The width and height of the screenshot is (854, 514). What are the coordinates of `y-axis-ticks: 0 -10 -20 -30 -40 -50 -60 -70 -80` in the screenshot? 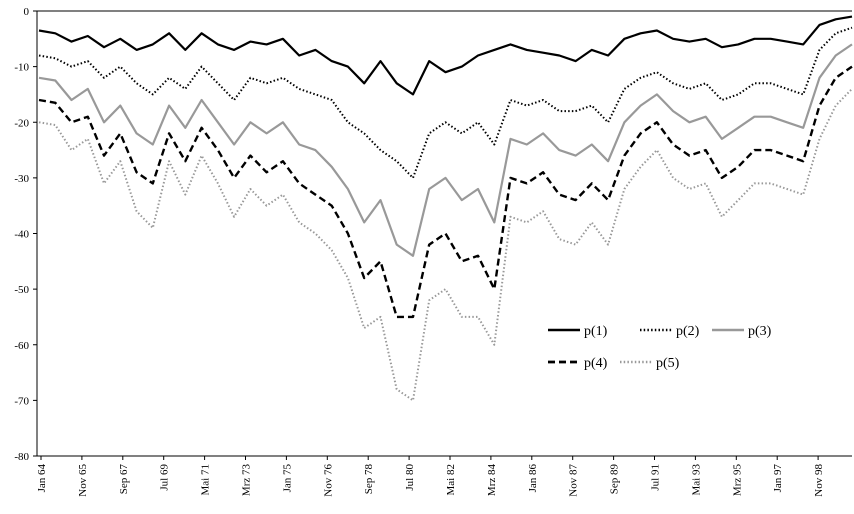 It's located at (25, 234).